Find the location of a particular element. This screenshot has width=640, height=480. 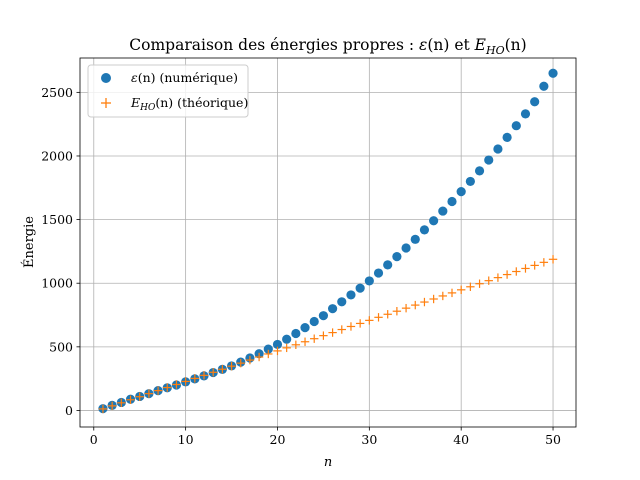

x-axis-label: n is located at coordinates (328, 462).